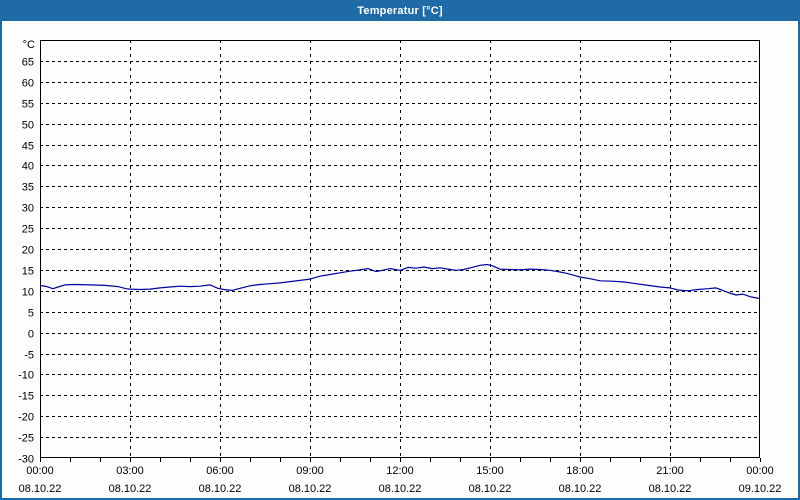  Describe the element at coordinates (28, 272) in the screenshot. I see `y-tick-label: 15` at that location.